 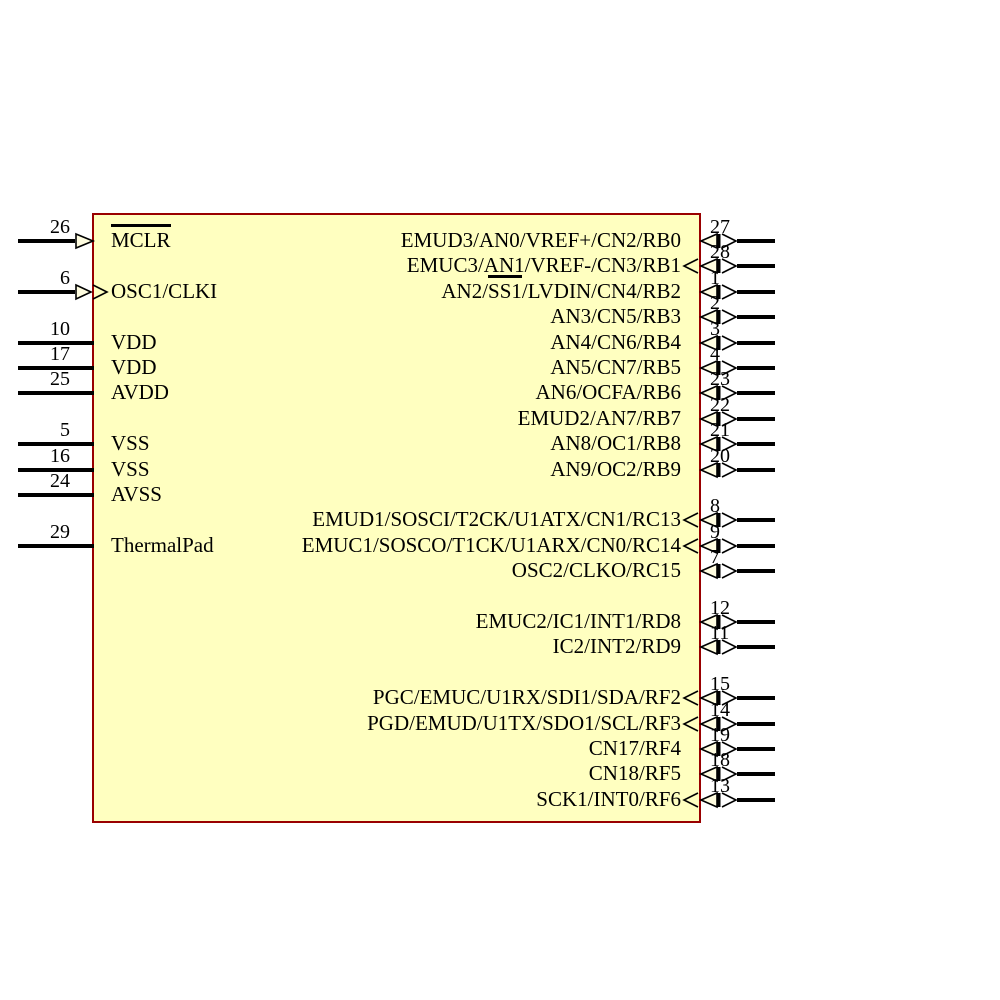 I want to click on pin-number: 6, so click(x=65, y=278).